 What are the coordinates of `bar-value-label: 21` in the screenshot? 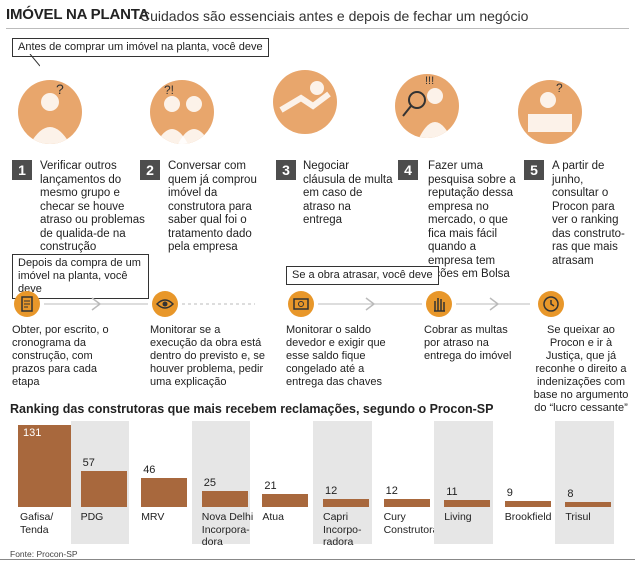 It's located at (270, 485).